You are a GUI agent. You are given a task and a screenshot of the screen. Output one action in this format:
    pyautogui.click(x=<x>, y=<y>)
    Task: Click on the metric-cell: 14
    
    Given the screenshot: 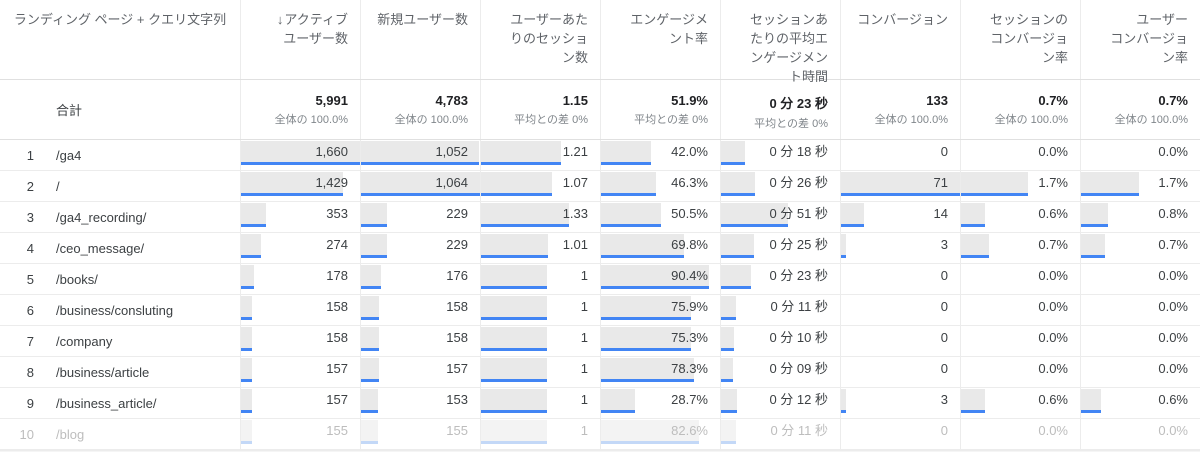 What is the action you would take?
    pyautogui.click(x=900, y=217)
    